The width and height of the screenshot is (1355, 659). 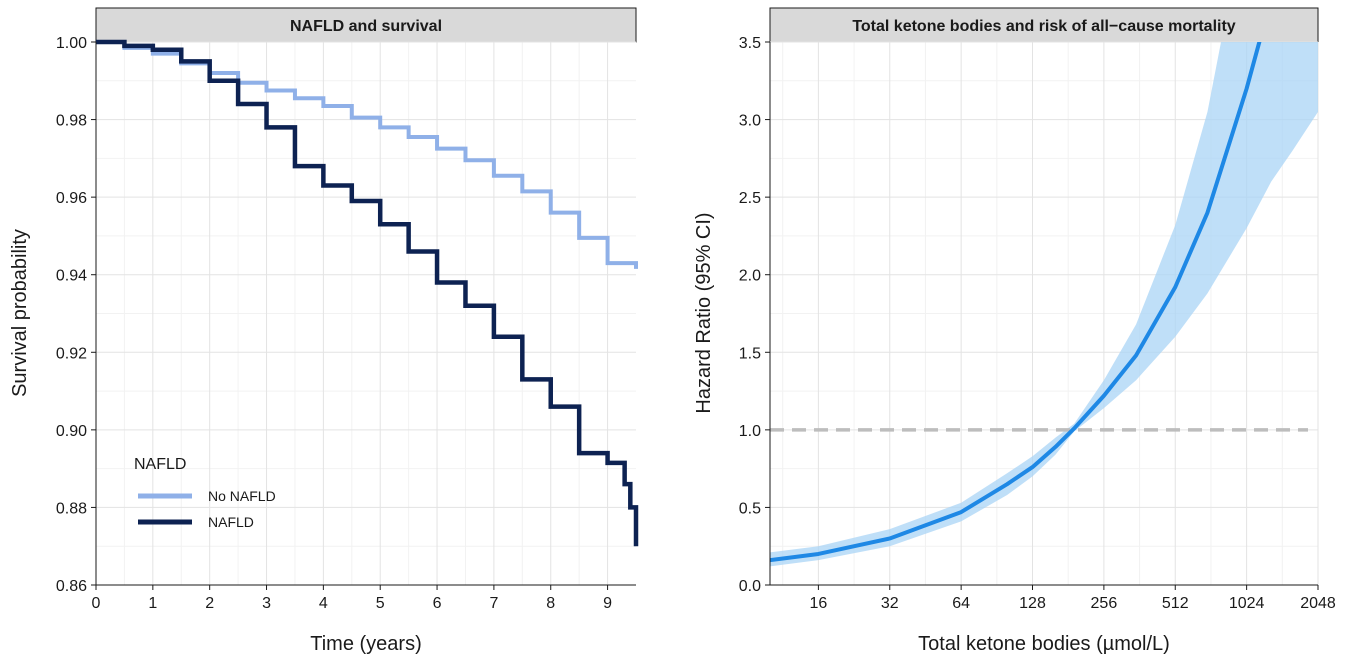 I want to click on left-y-tick-label: 0.86, so click(x=71, y=586).